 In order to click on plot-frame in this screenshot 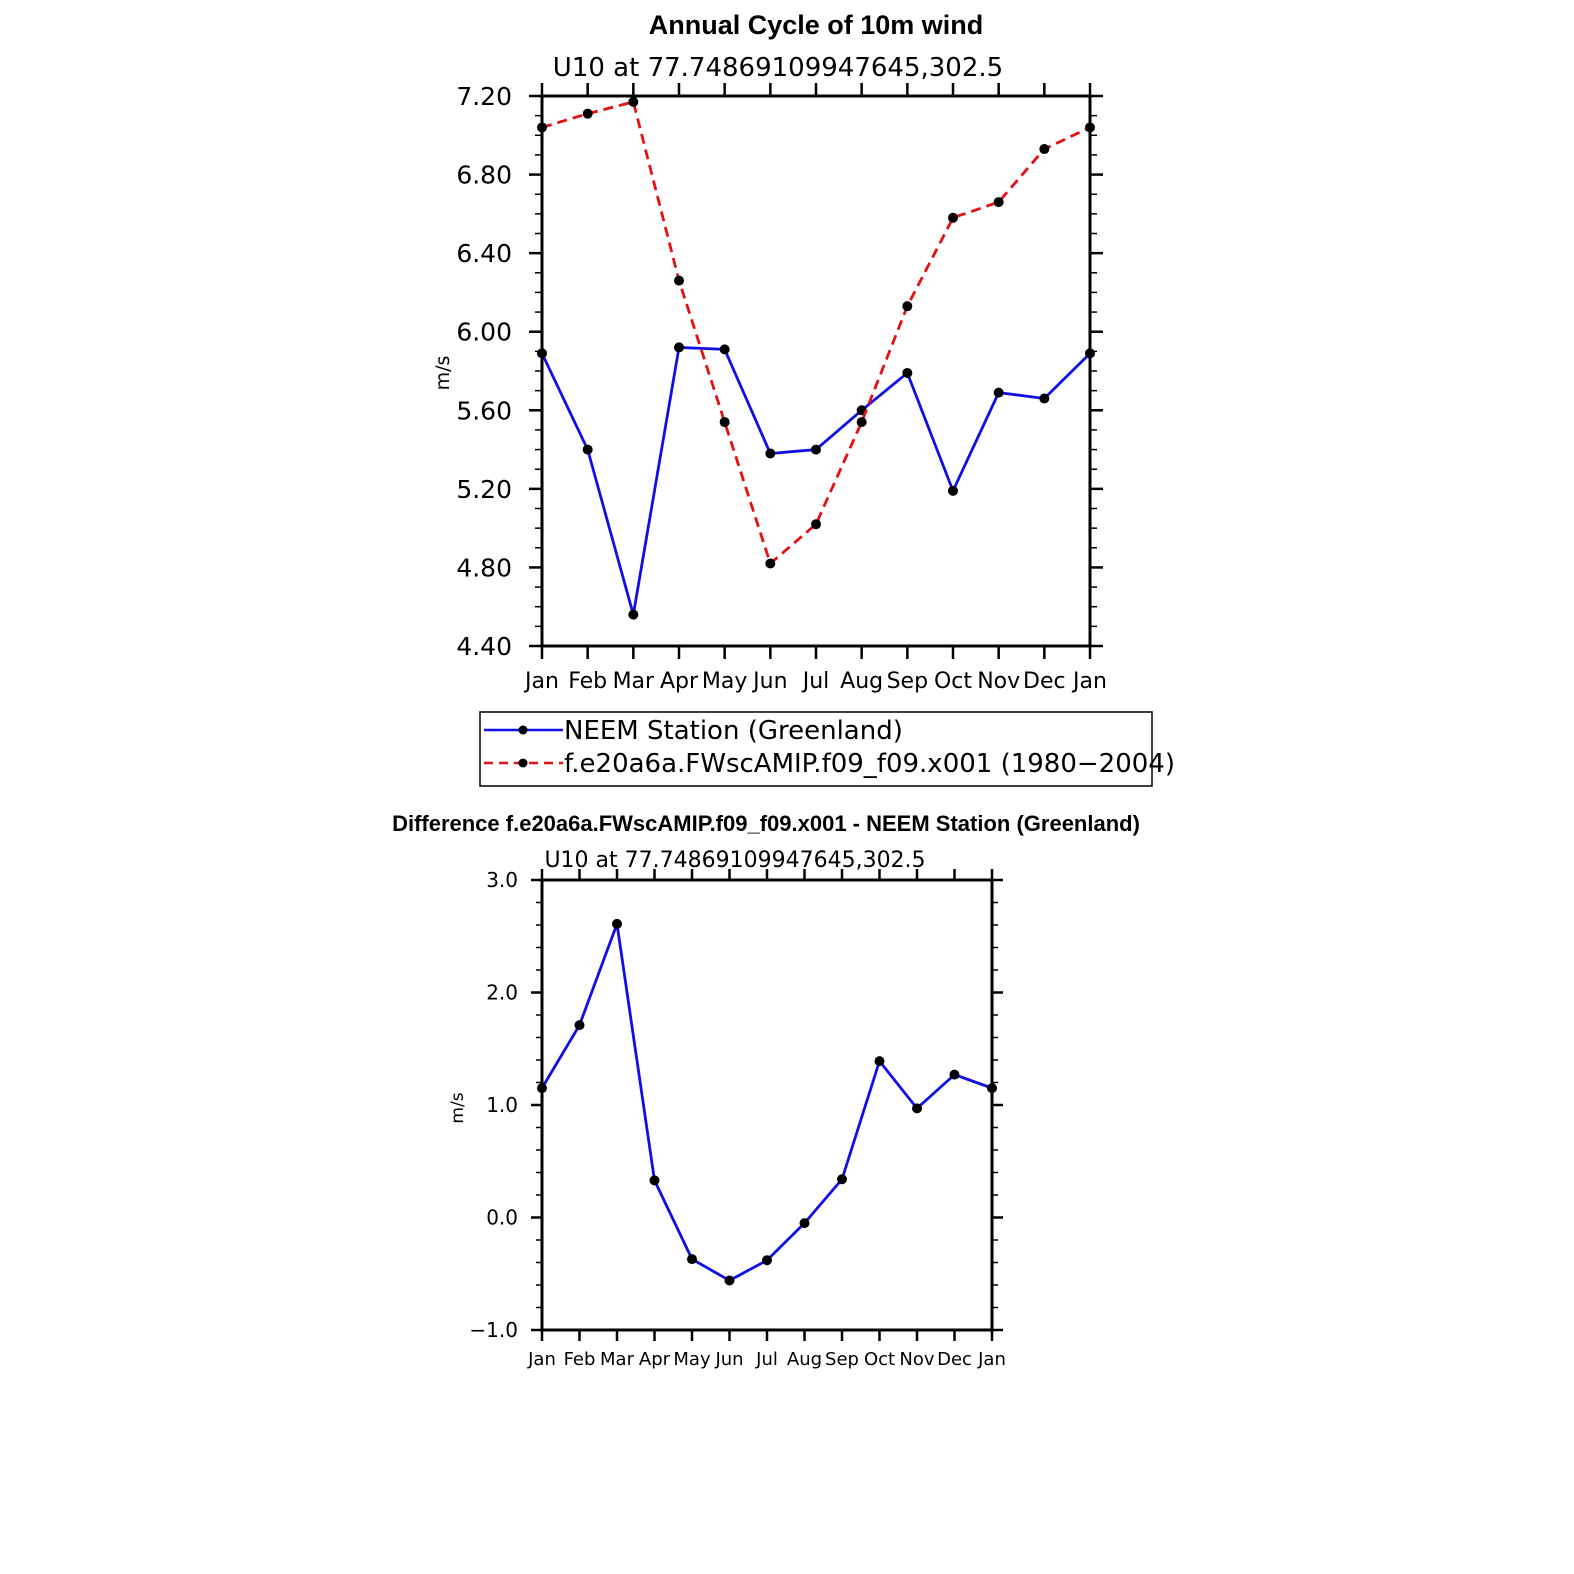, I will do `click(816, 371)`.